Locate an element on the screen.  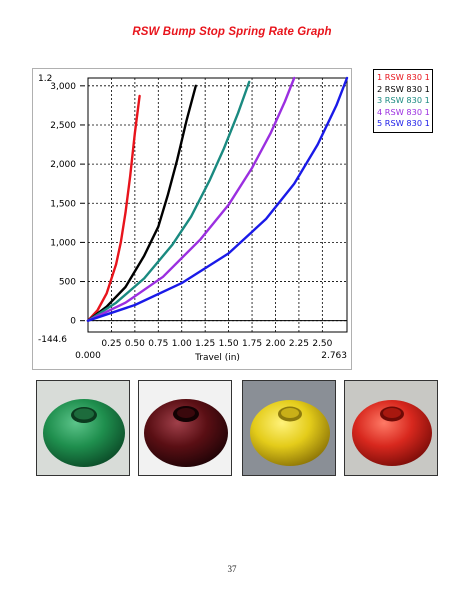
y-tick-label: 1,500 is located at coordinates (63, 204).